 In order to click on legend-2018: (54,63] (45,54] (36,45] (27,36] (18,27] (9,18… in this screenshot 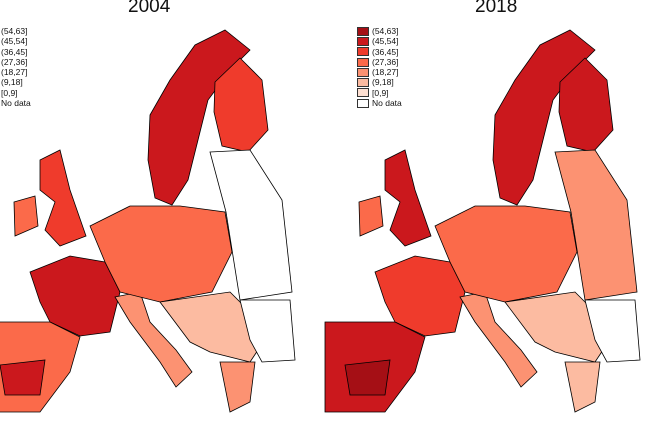, I will do `click(379, 67)`.